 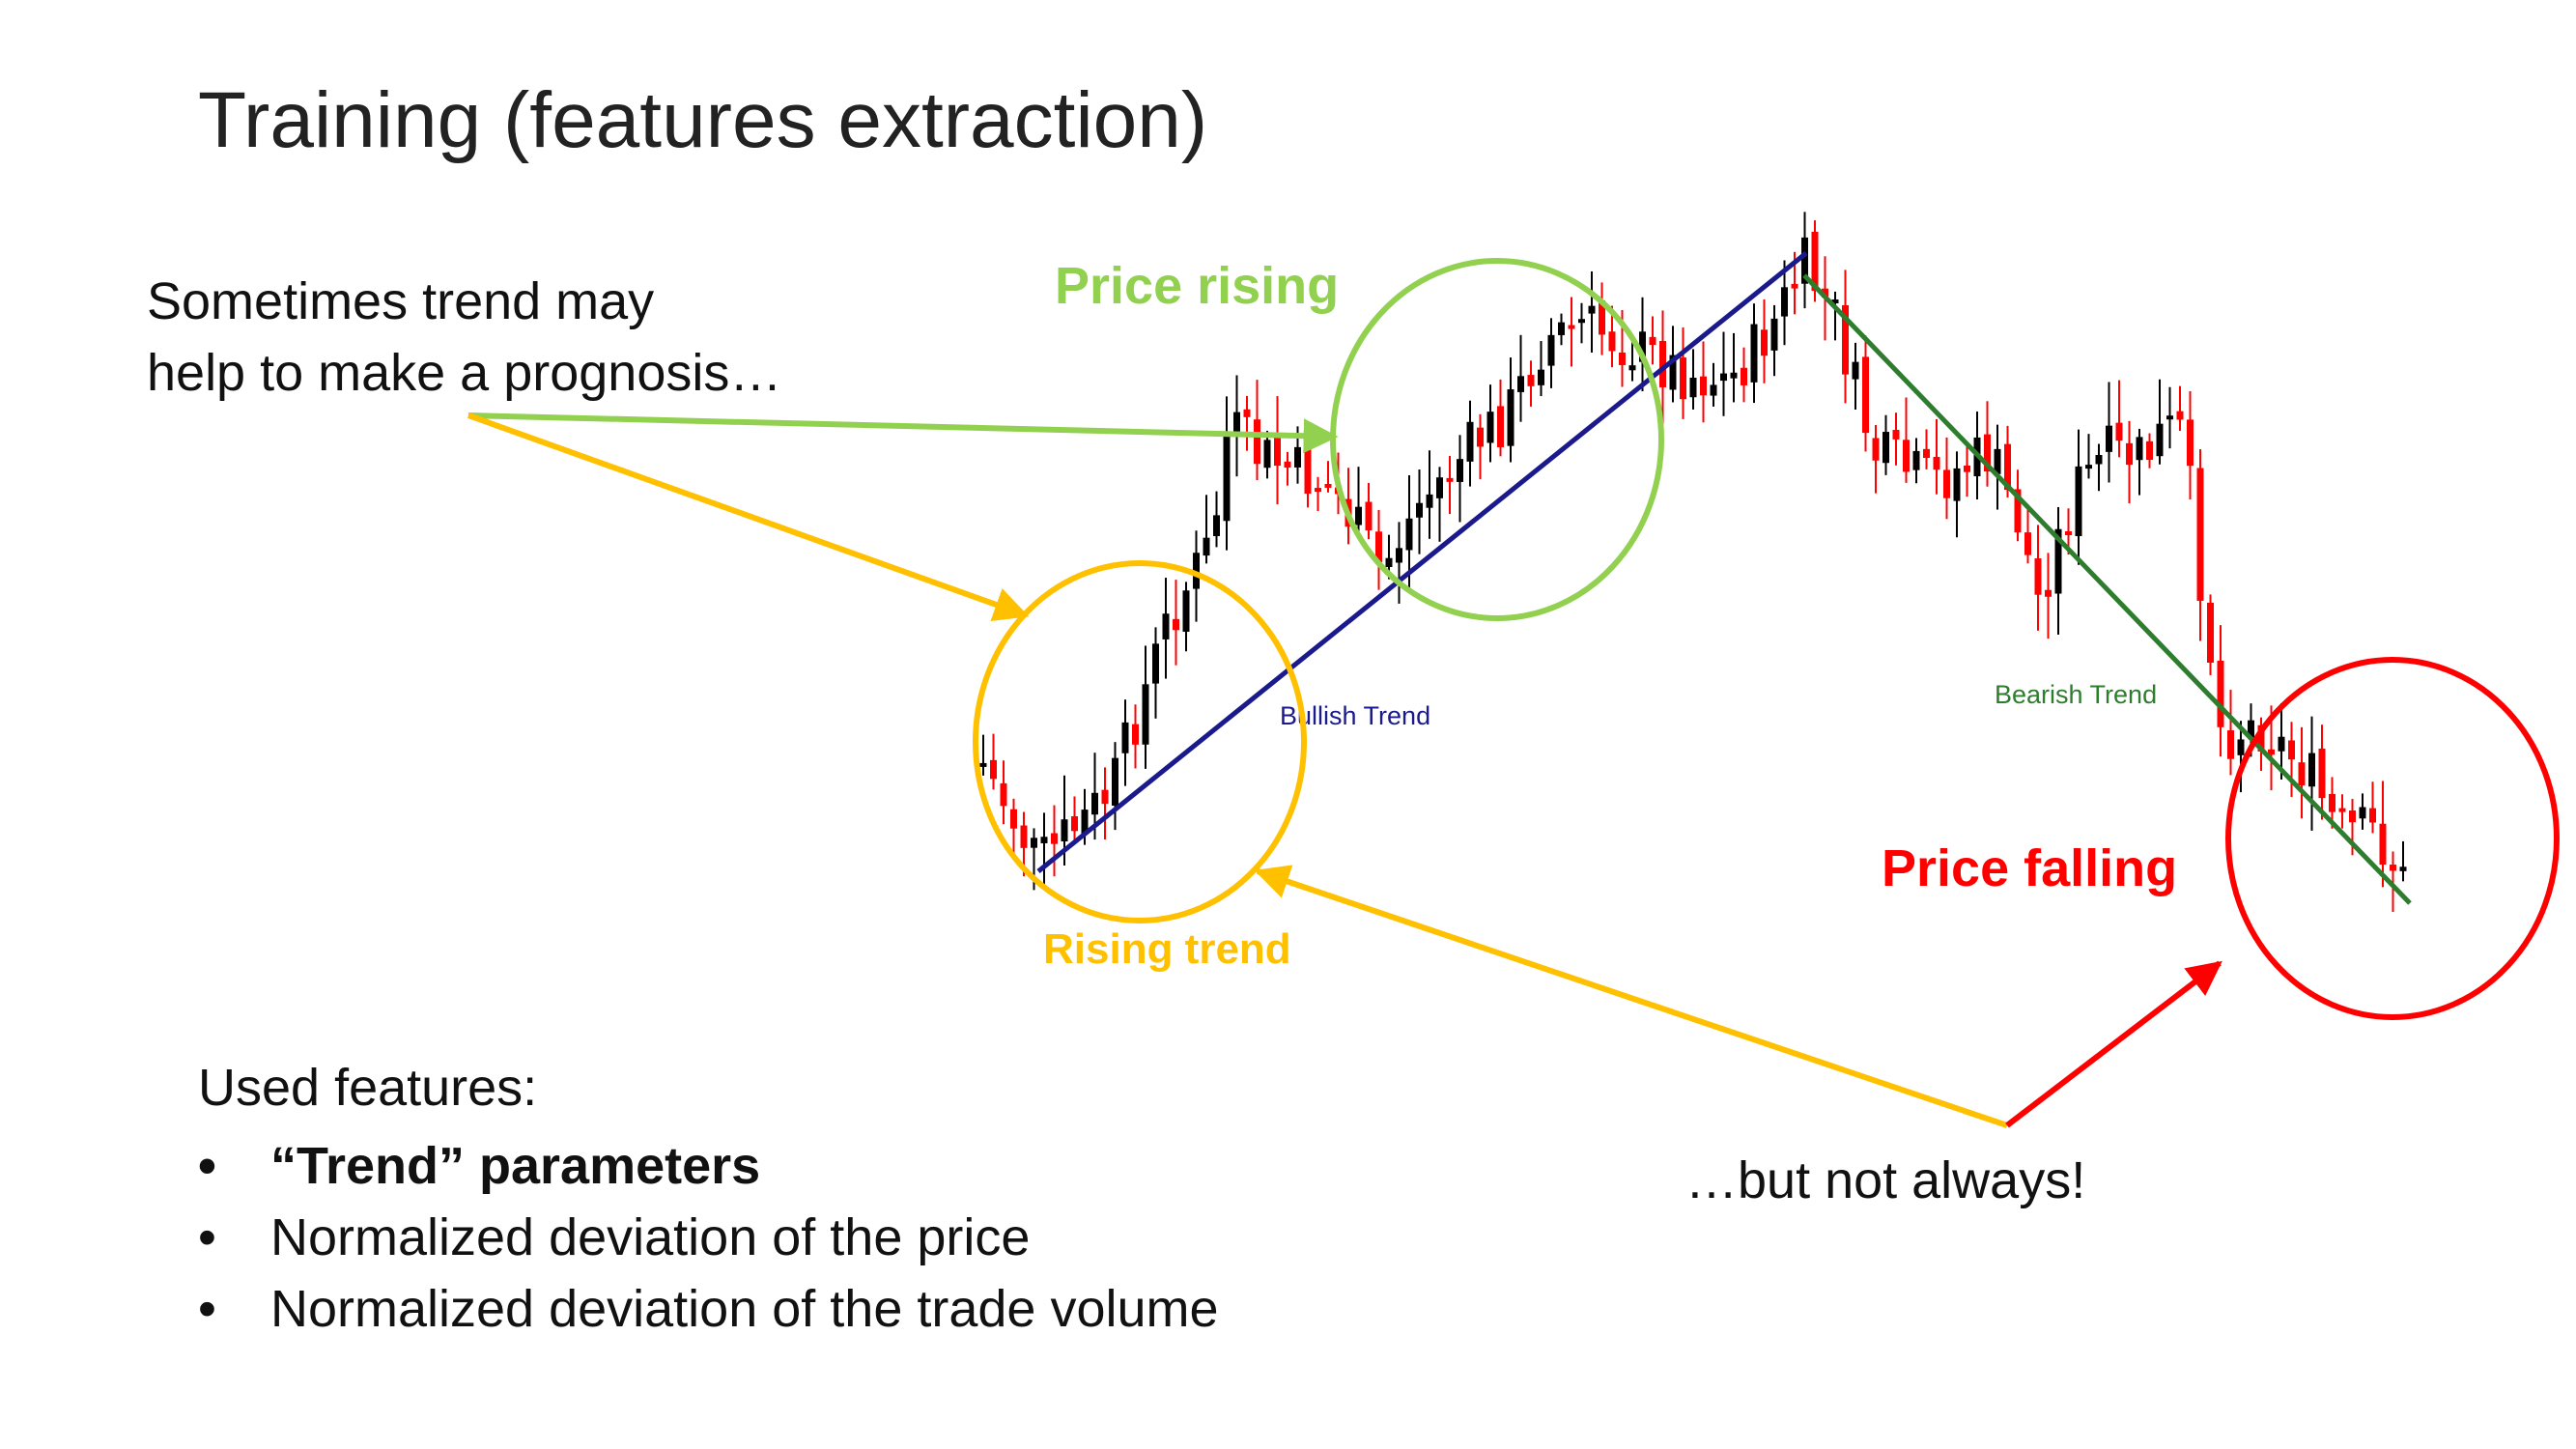 What do you see at coordinates (1197, 286) in the screenshot?
I see `price-rising-label: Price rising` at bounding box center [1197, 286].